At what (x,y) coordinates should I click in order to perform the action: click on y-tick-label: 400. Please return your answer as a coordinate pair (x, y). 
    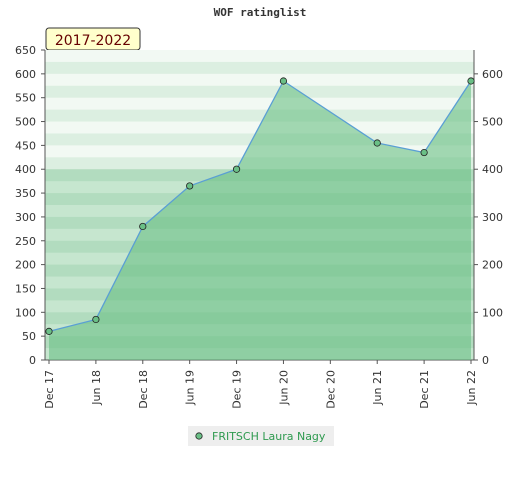
    Looking at the image, I should click on (25, 169).